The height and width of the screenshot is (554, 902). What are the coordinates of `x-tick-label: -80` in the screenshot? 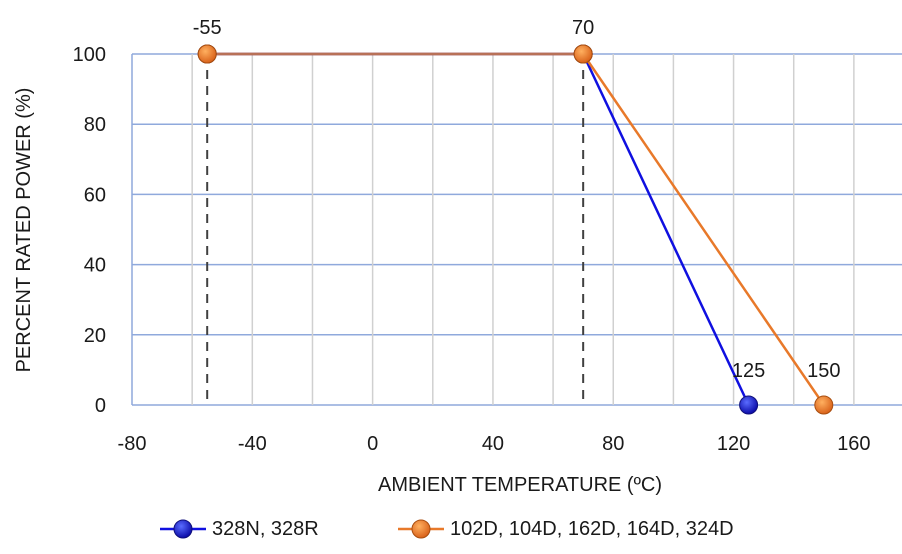 It's located at (132, 444).